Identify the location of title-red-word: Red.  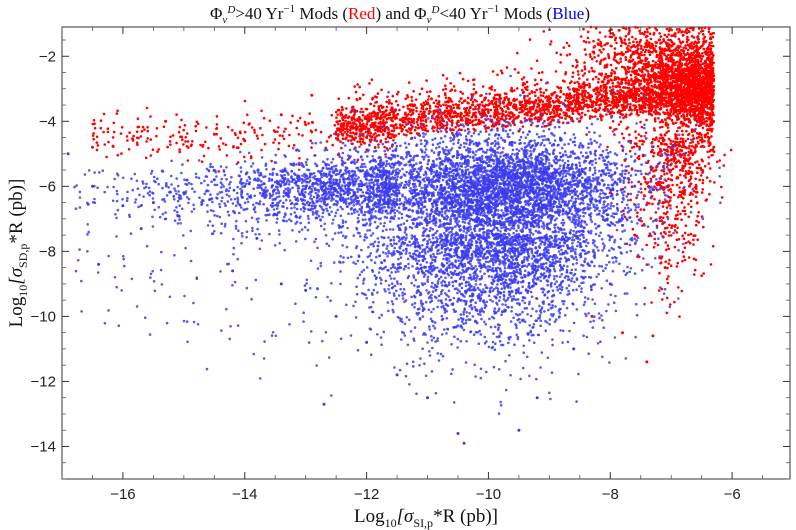
(362, 13).